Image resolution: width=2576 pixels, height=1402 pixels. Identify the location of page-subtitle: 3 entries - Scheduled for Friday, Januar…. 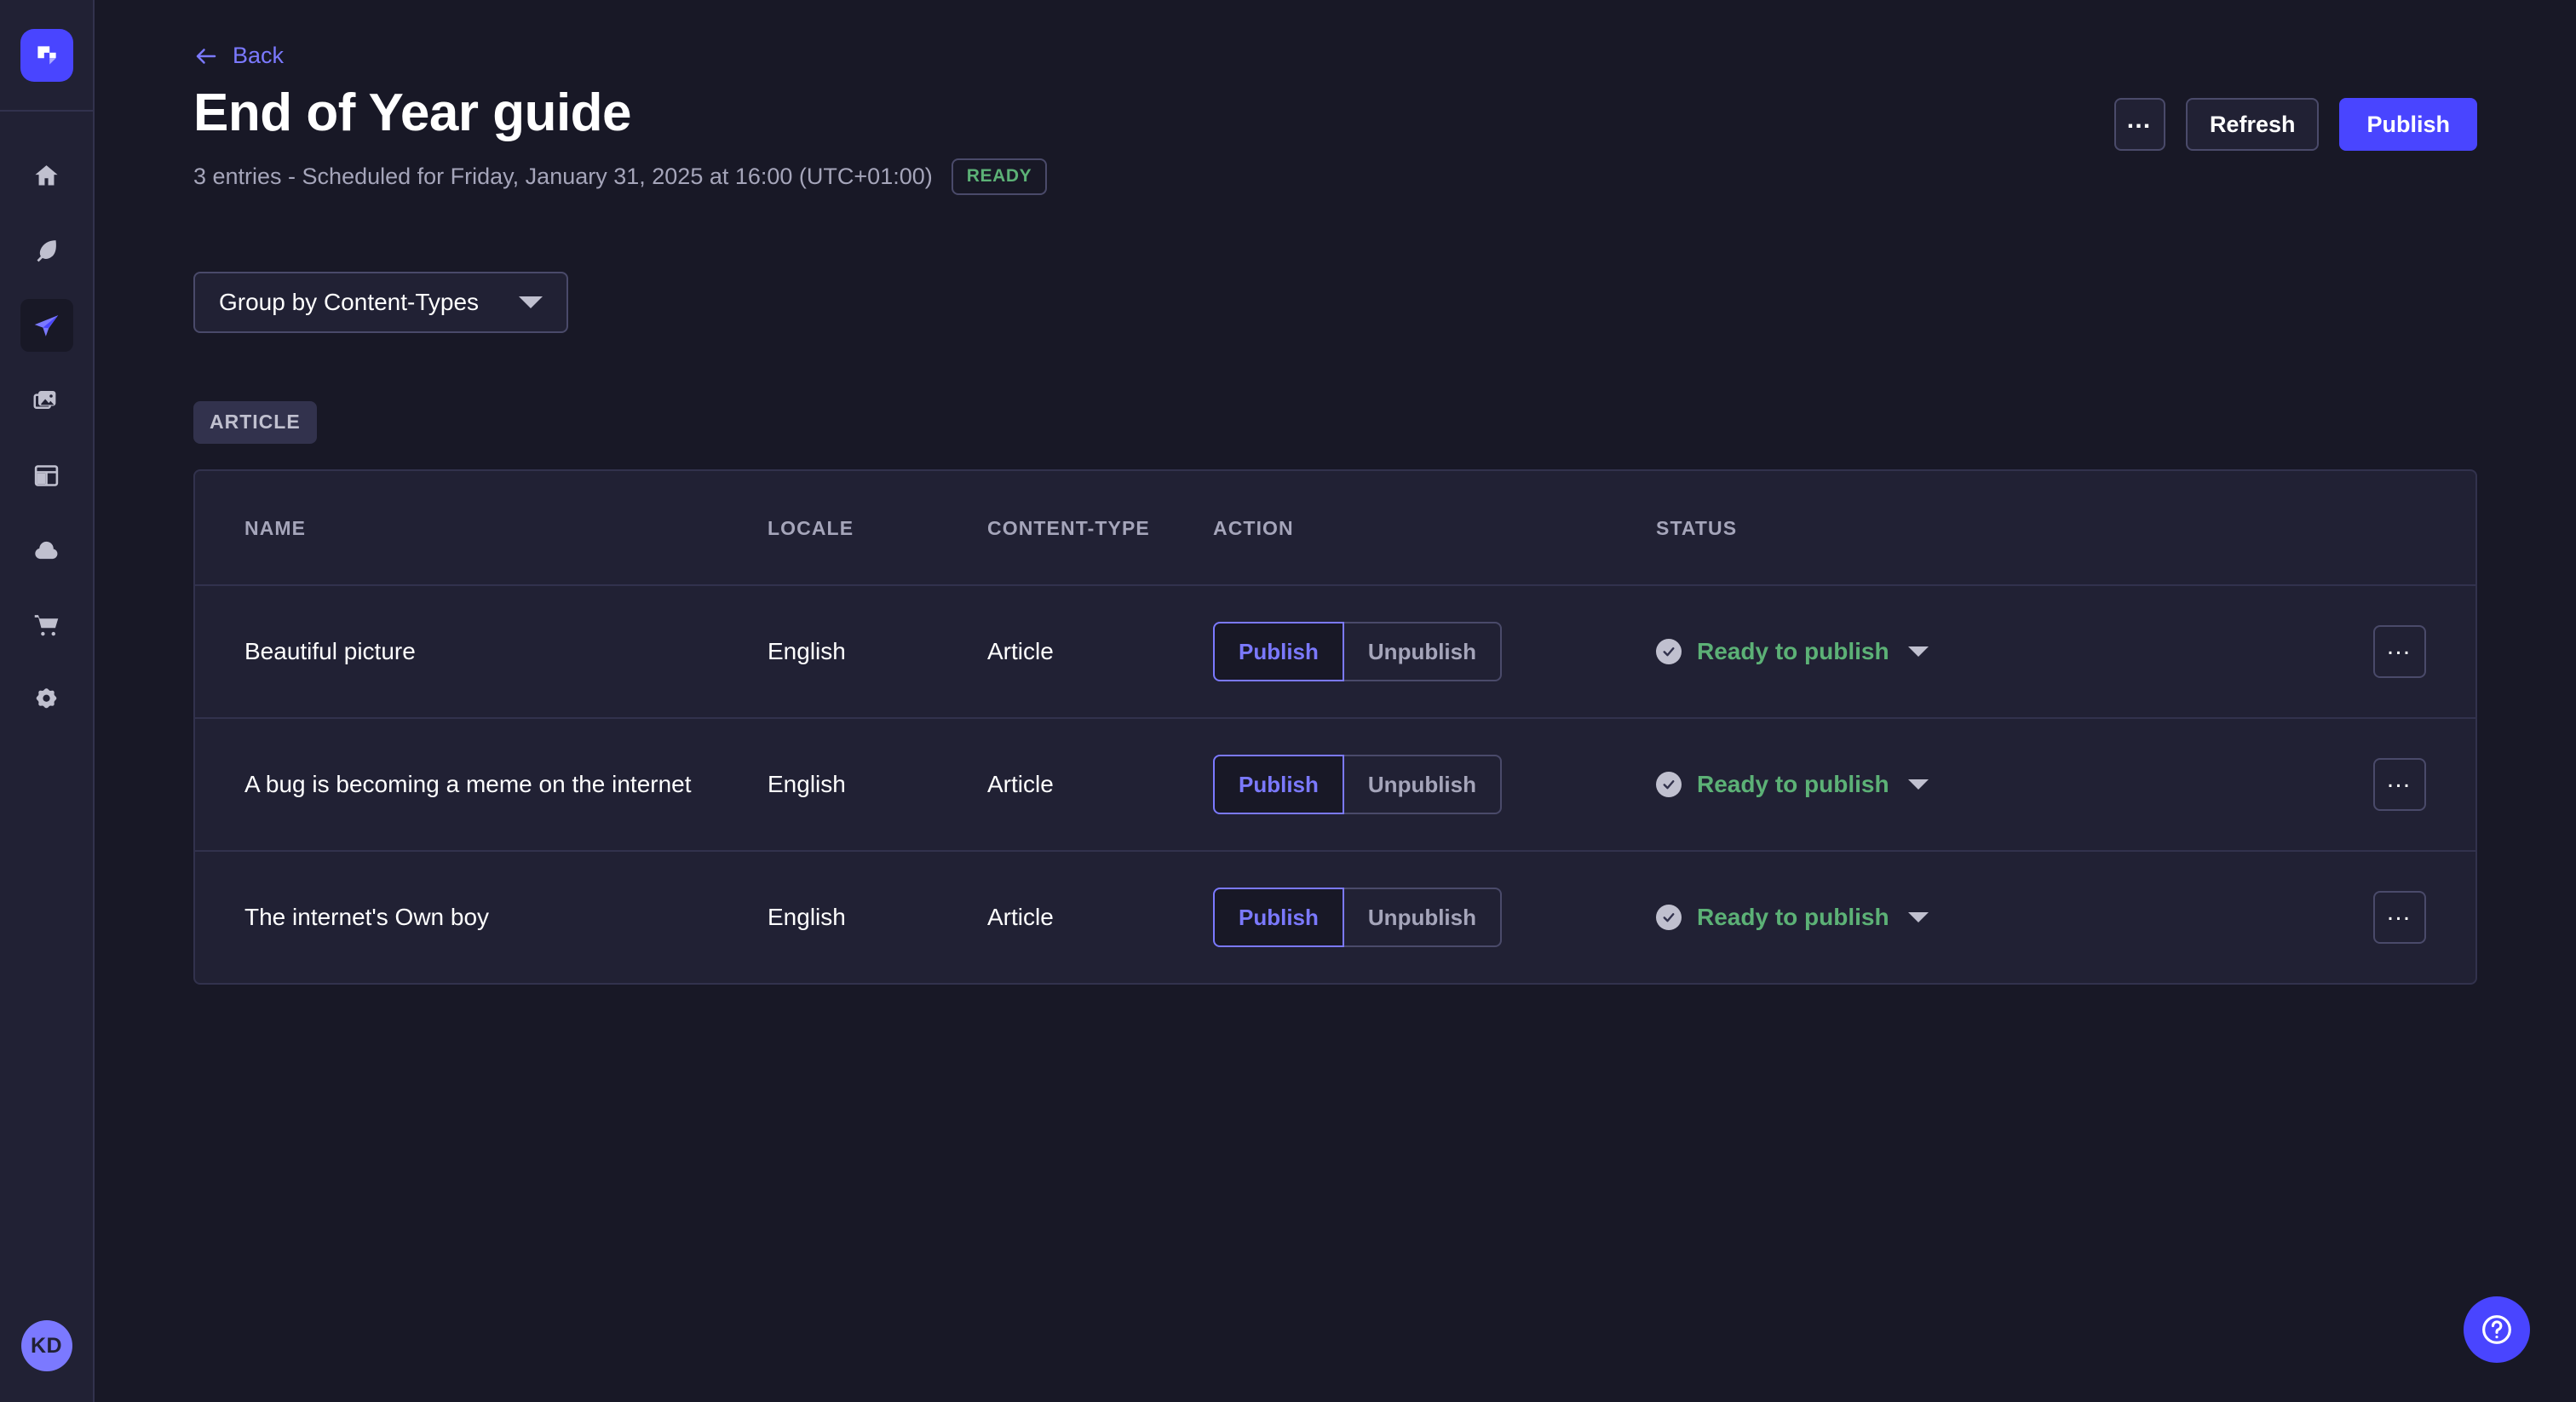
(563, 177).